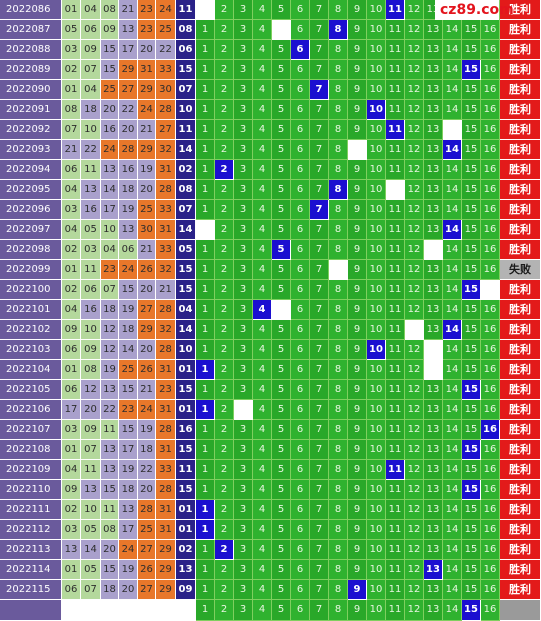 The image size is (541, 621). I want to click on site-logo: cz89.com, so click(474, 10).